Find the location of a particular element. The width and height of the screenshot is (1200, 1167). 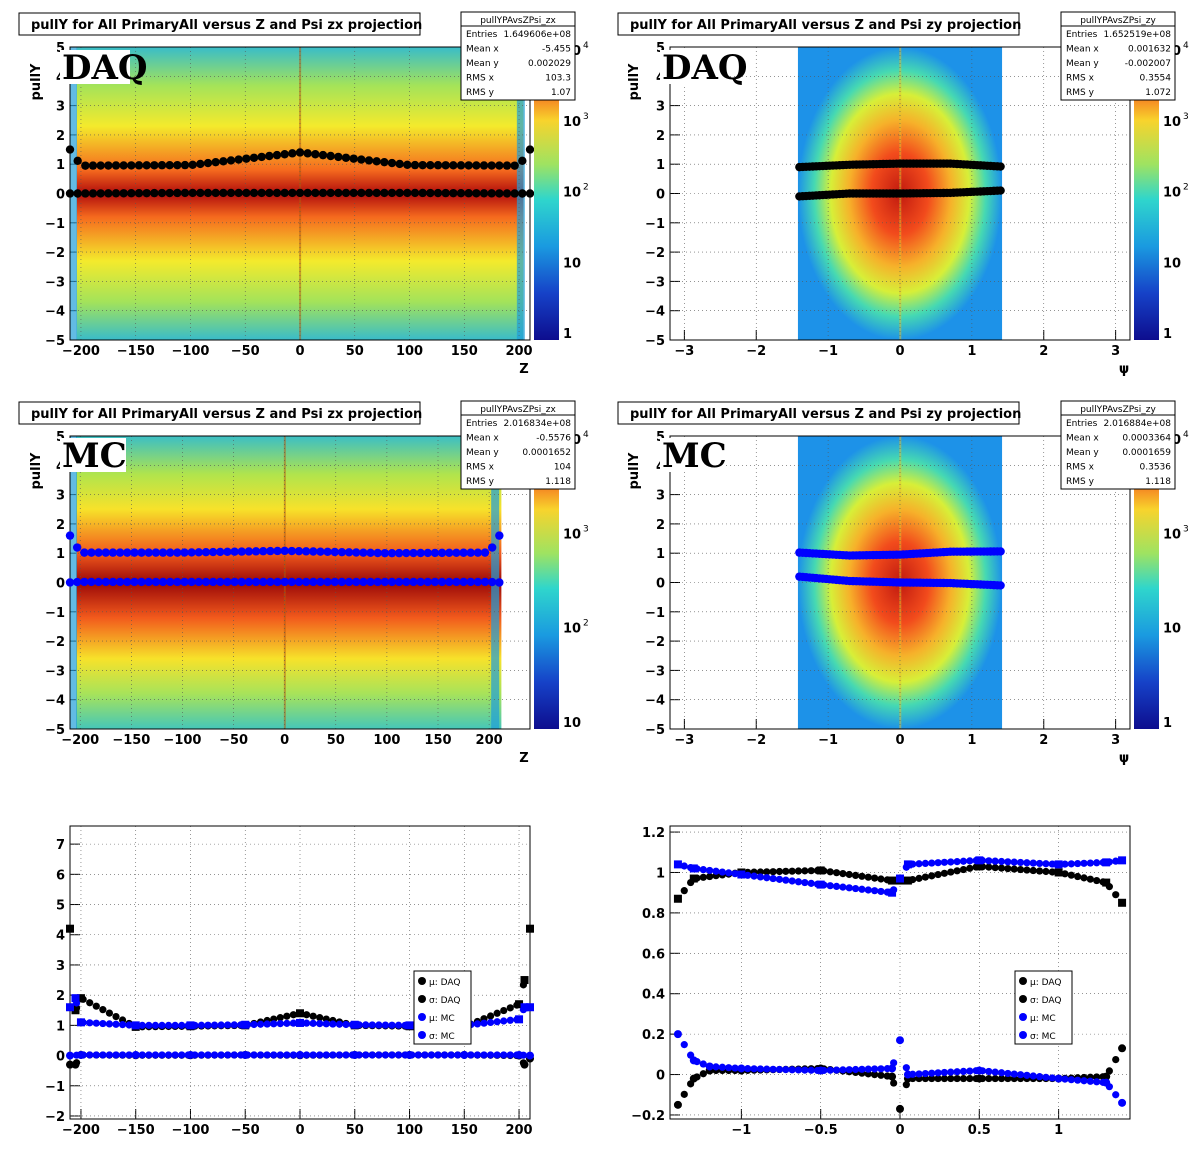

panel-title-box is located at coordinates (219, 24).